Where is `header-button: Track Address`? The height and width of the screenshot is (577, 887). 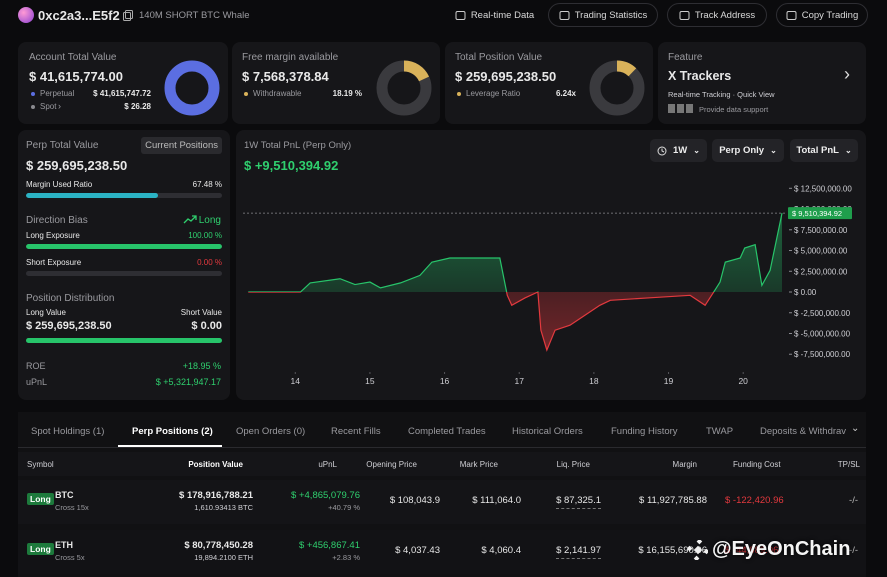
header-button: Track Address is located at coordinates (717, 15).